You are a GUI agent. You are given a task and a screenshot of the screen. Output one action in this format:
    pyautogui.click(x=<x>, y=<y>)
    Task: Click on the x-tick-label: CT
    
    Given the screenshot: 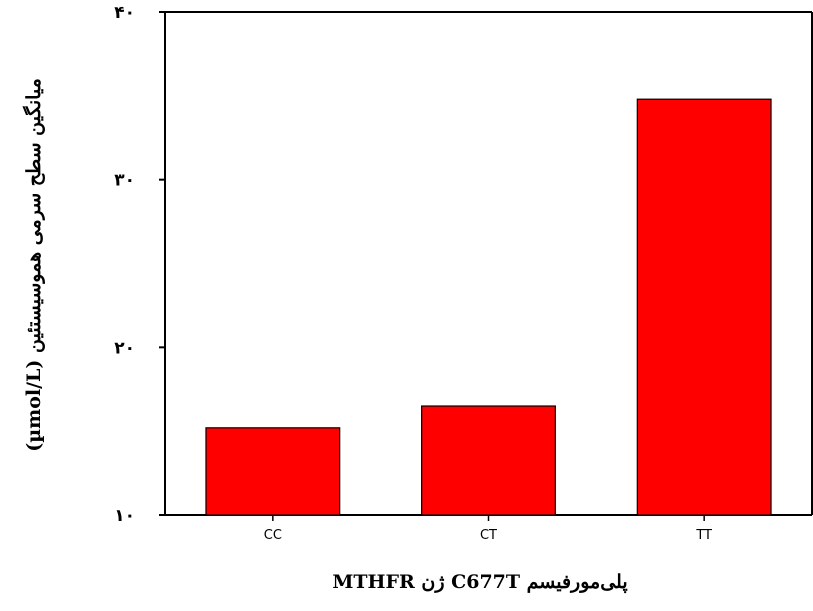 What is the action you would take?
    pyautogui.click(x=488, y=535)
    